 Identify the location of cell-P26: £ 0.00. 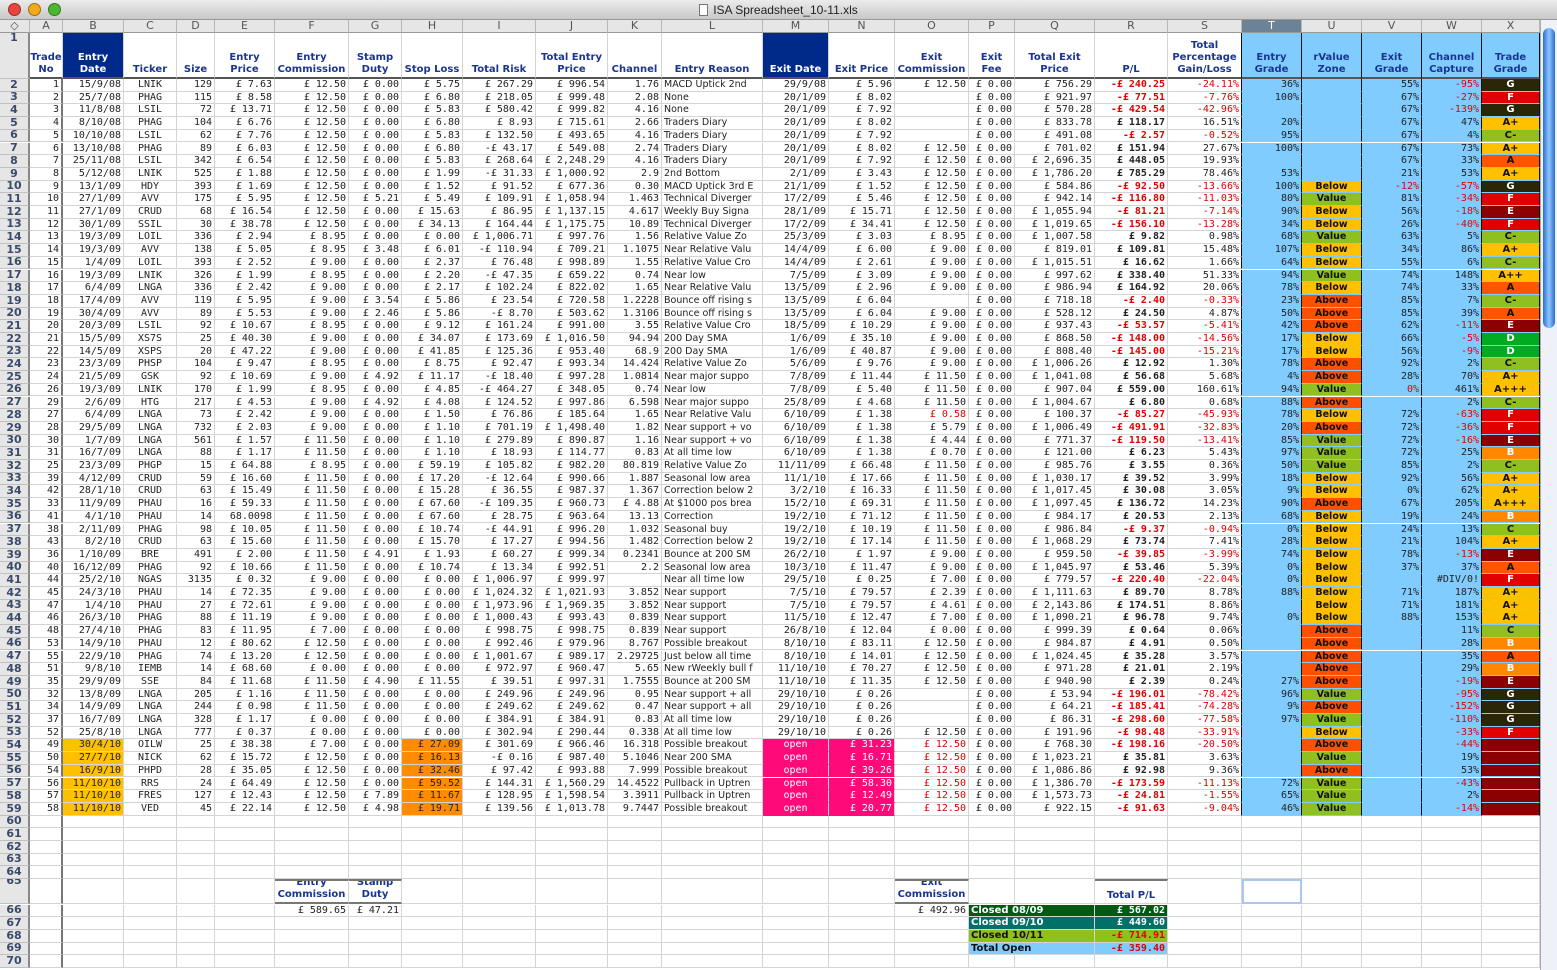
(992, 390).